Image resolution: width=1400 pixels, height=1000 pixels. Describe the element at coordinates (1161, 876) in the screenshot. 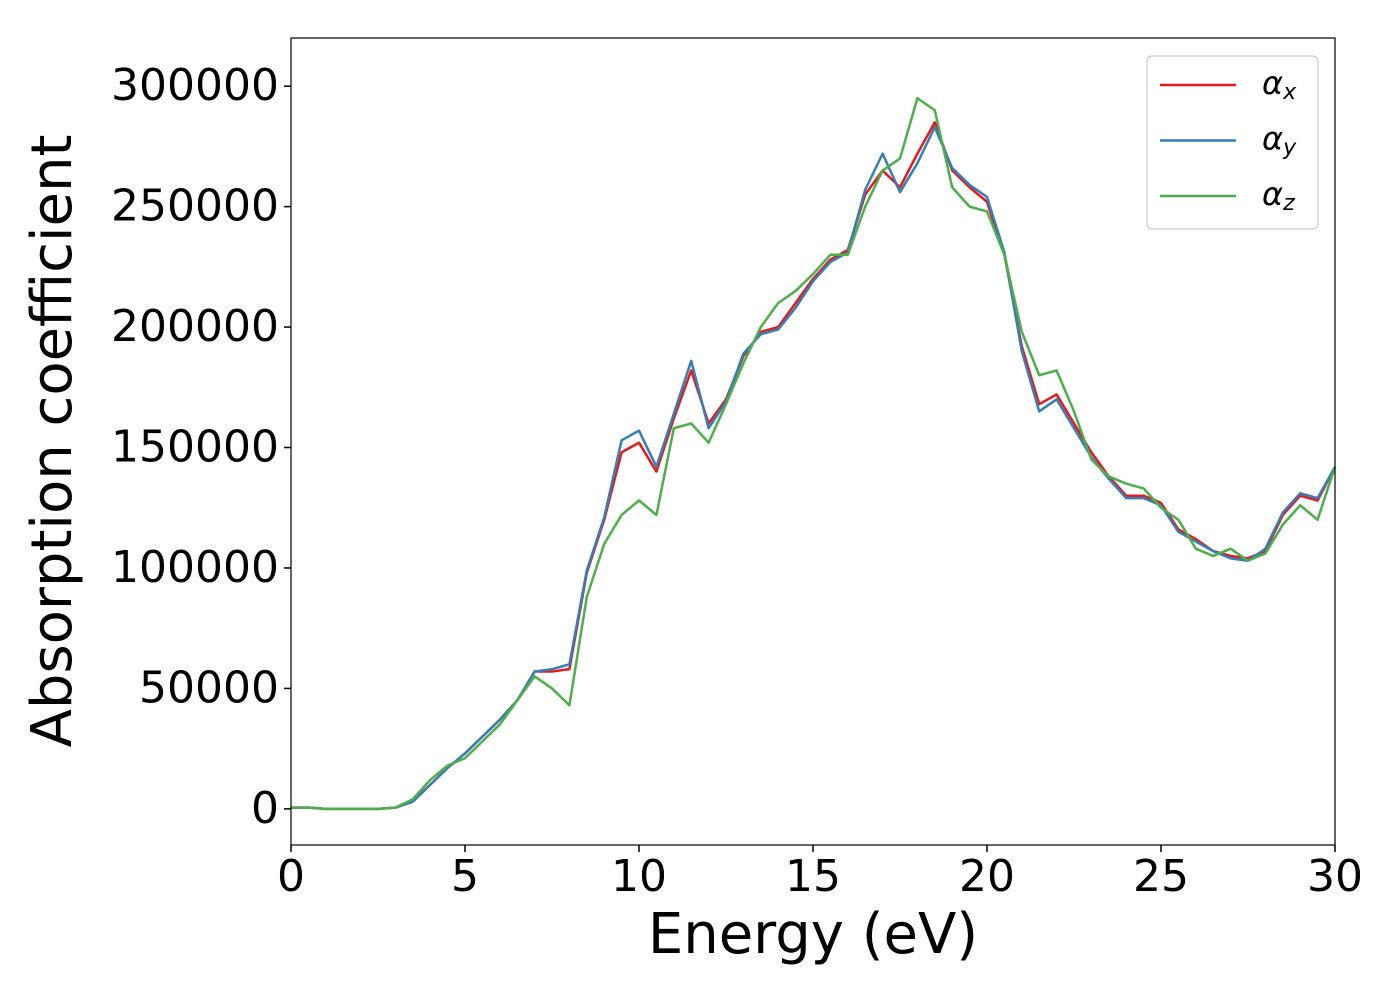

I see `x-tick-label: 25` at that location.